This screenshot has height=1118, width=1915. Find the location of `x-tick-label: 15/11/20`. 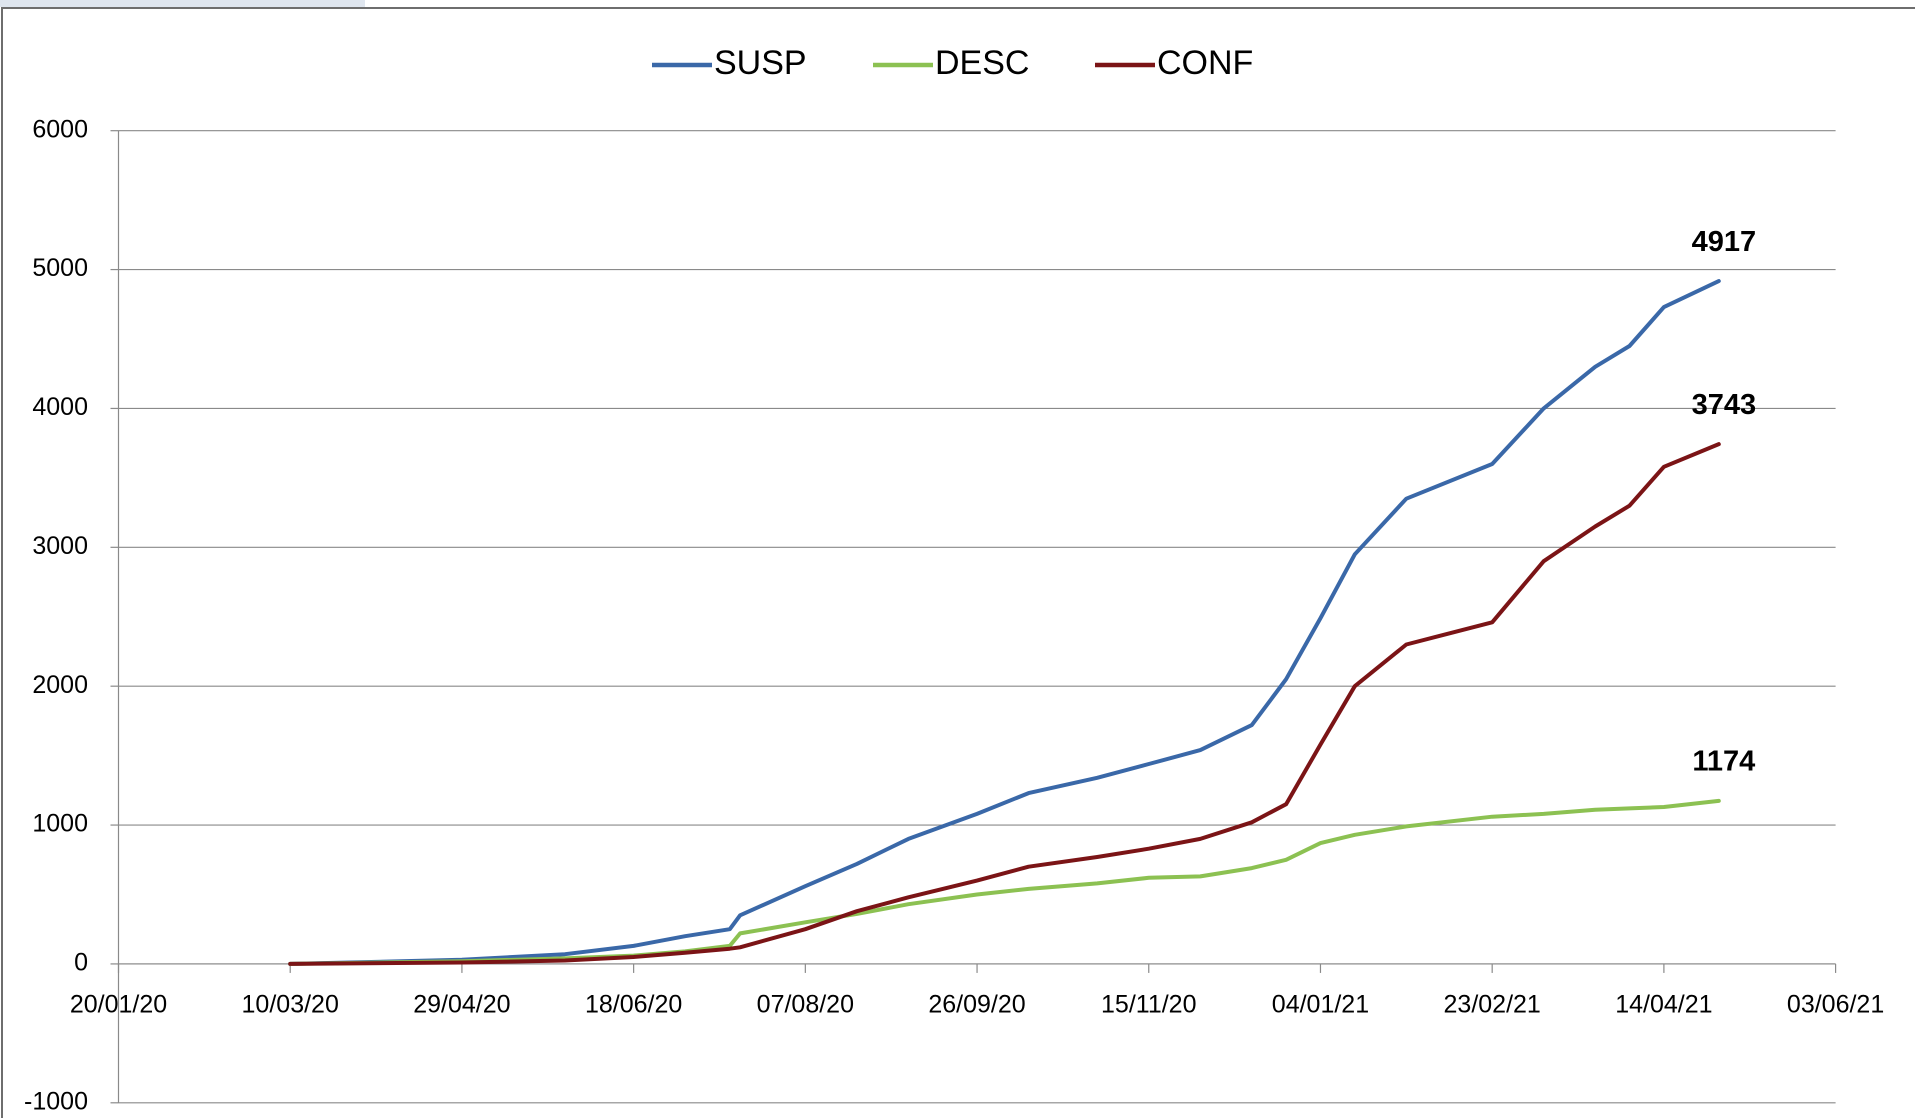

x-tick-label: 15/11/20 is located at coordinates (1148, 1005).